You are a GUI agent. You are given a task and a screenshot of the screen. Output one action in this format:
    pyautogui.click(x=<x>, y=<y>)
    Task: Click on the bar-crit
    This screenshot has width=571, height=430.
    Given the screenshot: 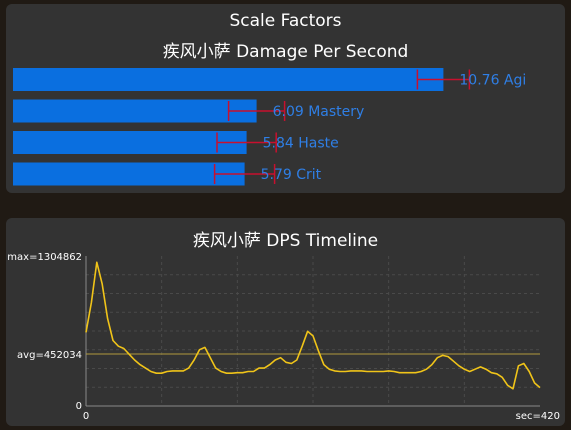 What is the action you would take?
    pyautogui.click(x=129, y=174)
    